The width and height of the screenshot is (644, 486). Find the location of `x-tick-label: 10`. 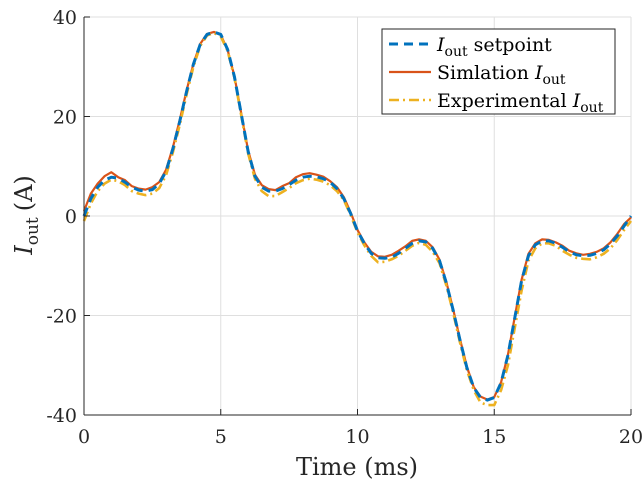

x-tick-label: 10 is located at coordinates (357, 437).